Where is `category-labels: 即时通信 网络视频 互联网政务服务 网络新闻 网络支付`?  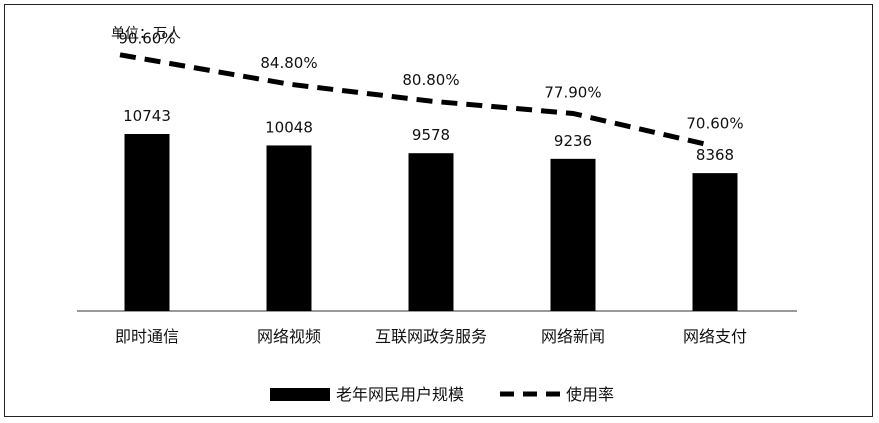 category-labels: 即时通信 网络视频 互联网政务服务 网络新闻 网络支付 is located at coordinates (431, 336).